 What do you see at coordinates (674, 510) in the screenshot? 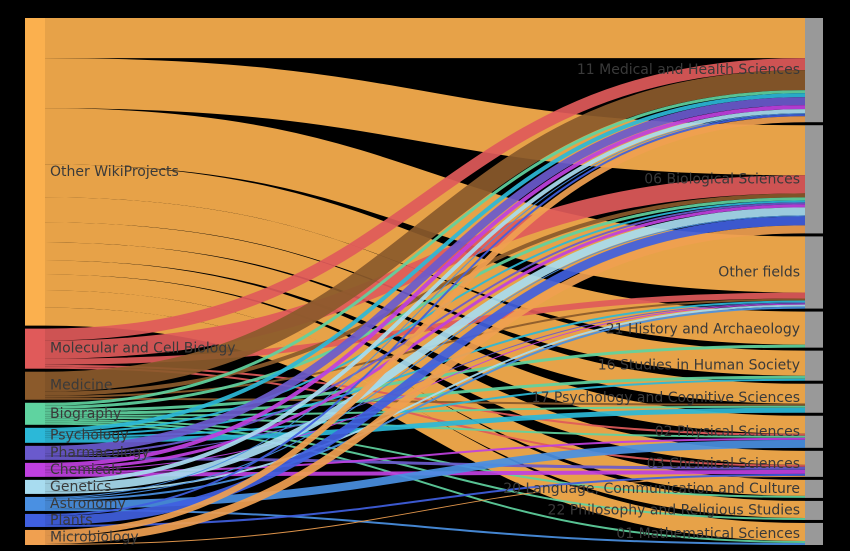
I see `target-label: 22 Philosophy and Religious Studies` at bounding box center [674, 510].